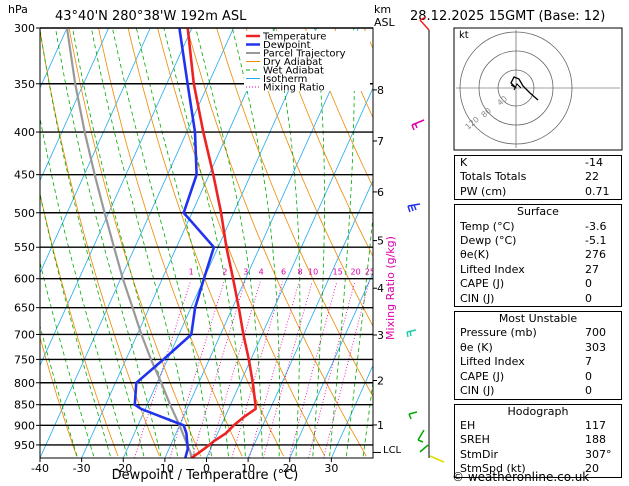 The height and width of the screenshot is (486, 629). I want to click on surface-label: θe(K), so click(475, 255).